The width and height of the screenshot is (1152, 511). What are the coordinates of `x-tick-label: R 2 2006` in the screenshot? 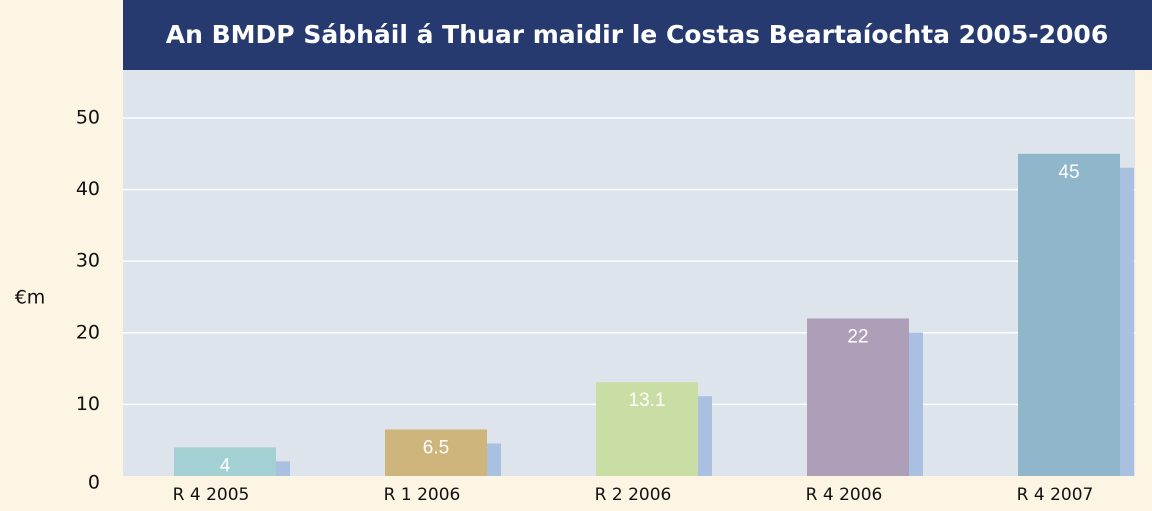 It's located at (633, 495).